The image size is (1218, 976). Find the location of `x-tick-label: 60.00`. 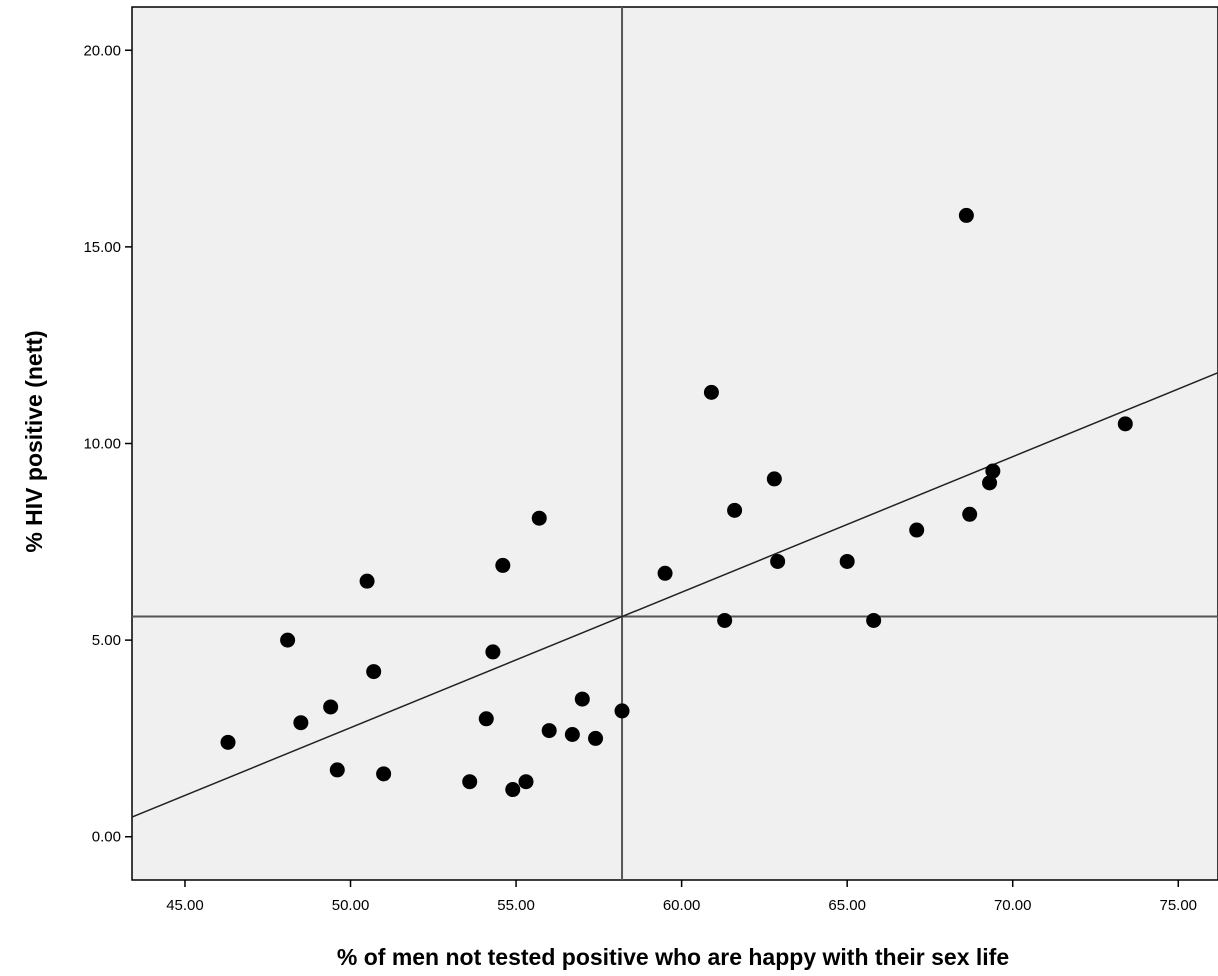

x-tick-label: 60.00 is located at coordinates (682, 905).